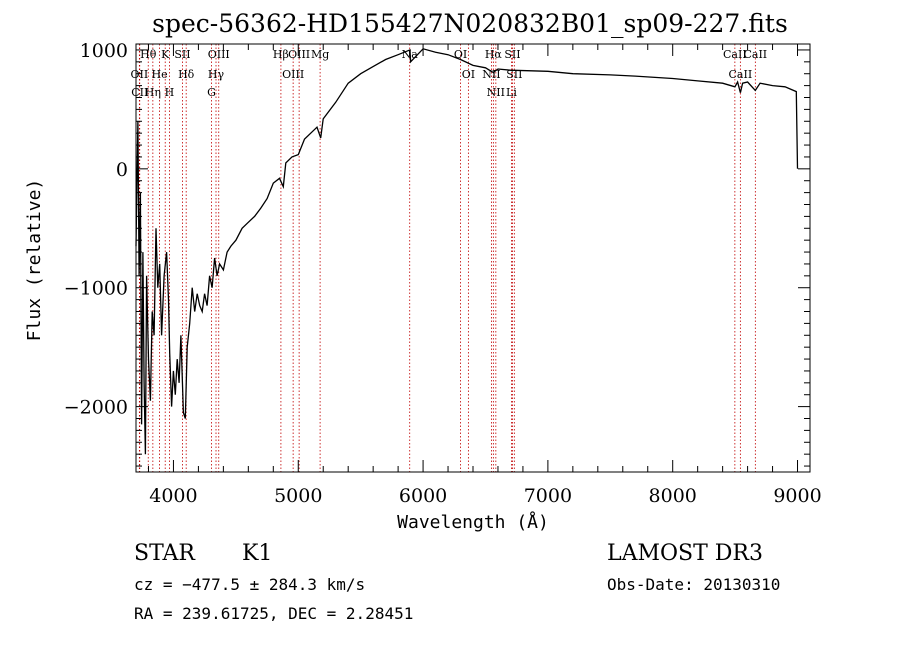  Describe the element at coordinates (211, 92) in the screenshot. I see `line-marker-label: G` at that location.